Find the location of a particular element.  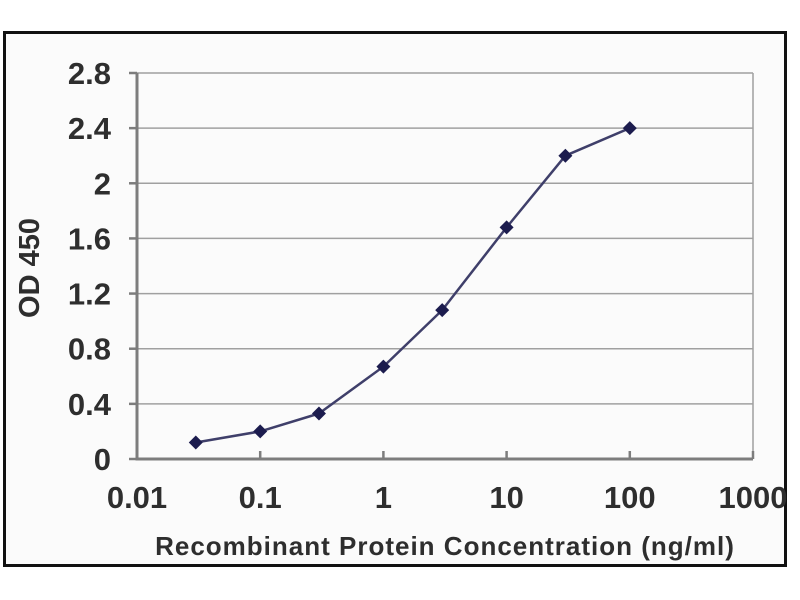

y-tick-label: 2 is located at coordinates (102, 183).